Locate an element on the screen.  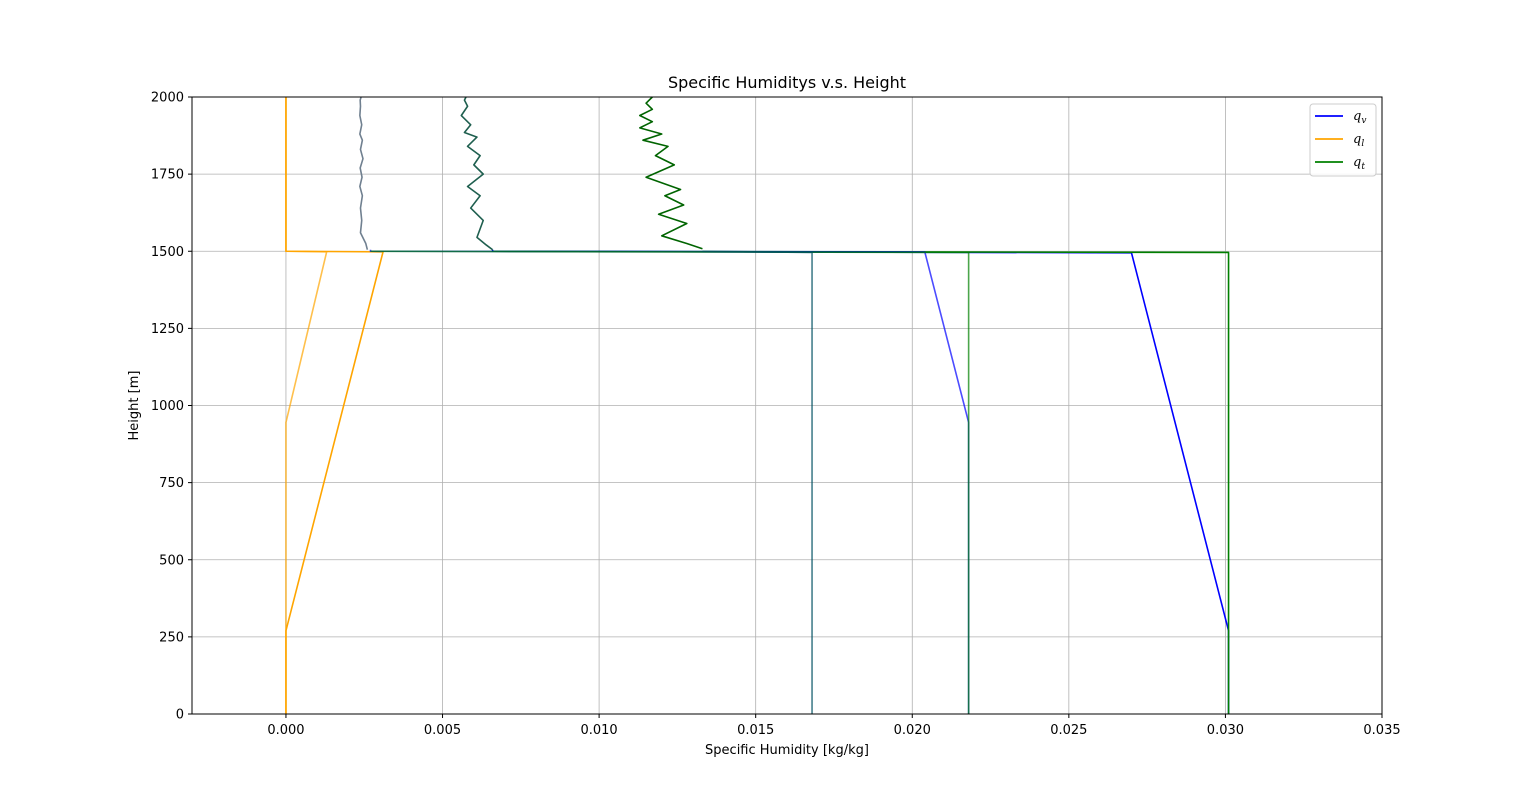
legend-label-subscript: t is located at coordinates (1363, 167).